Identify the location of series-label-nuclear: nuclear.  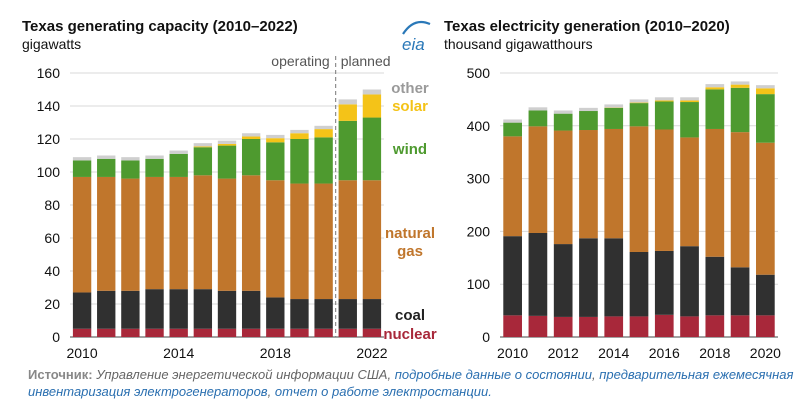
(410, 334).